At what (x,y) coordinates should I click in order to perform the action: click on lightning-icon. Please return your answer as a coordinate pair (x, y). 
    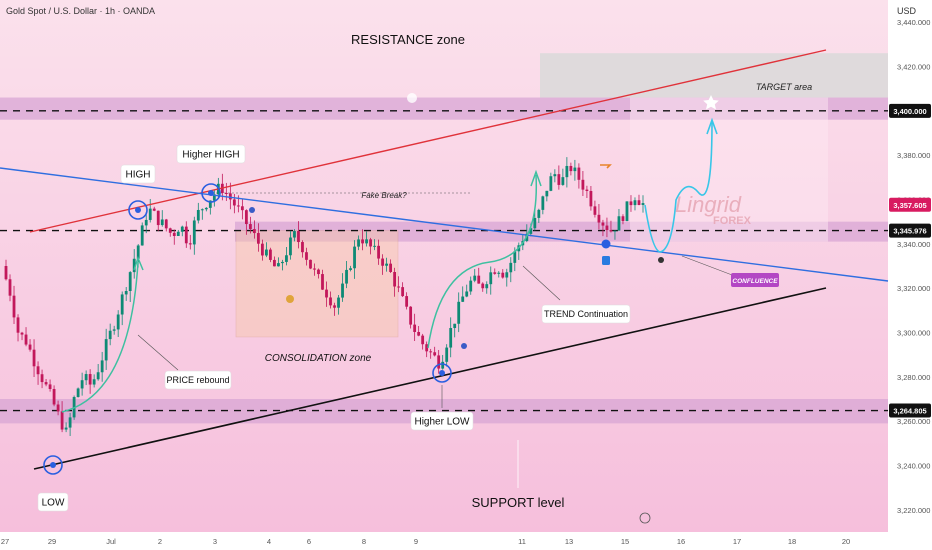
    Looking at the image, I should click on (645, 518).